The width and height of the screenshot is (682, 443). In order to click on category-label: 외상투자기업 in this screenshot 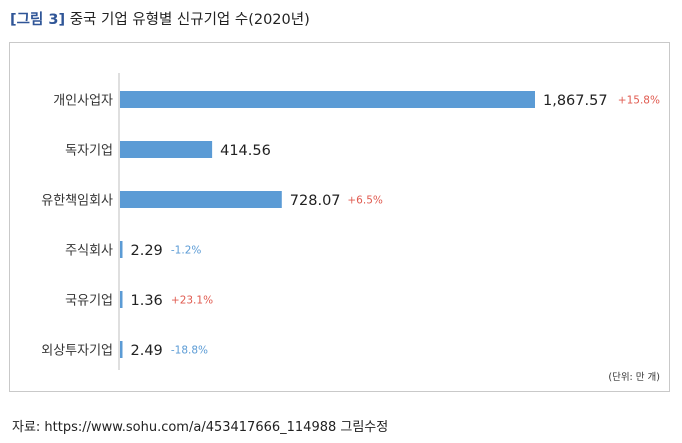, I will do `click(77, 351)`.